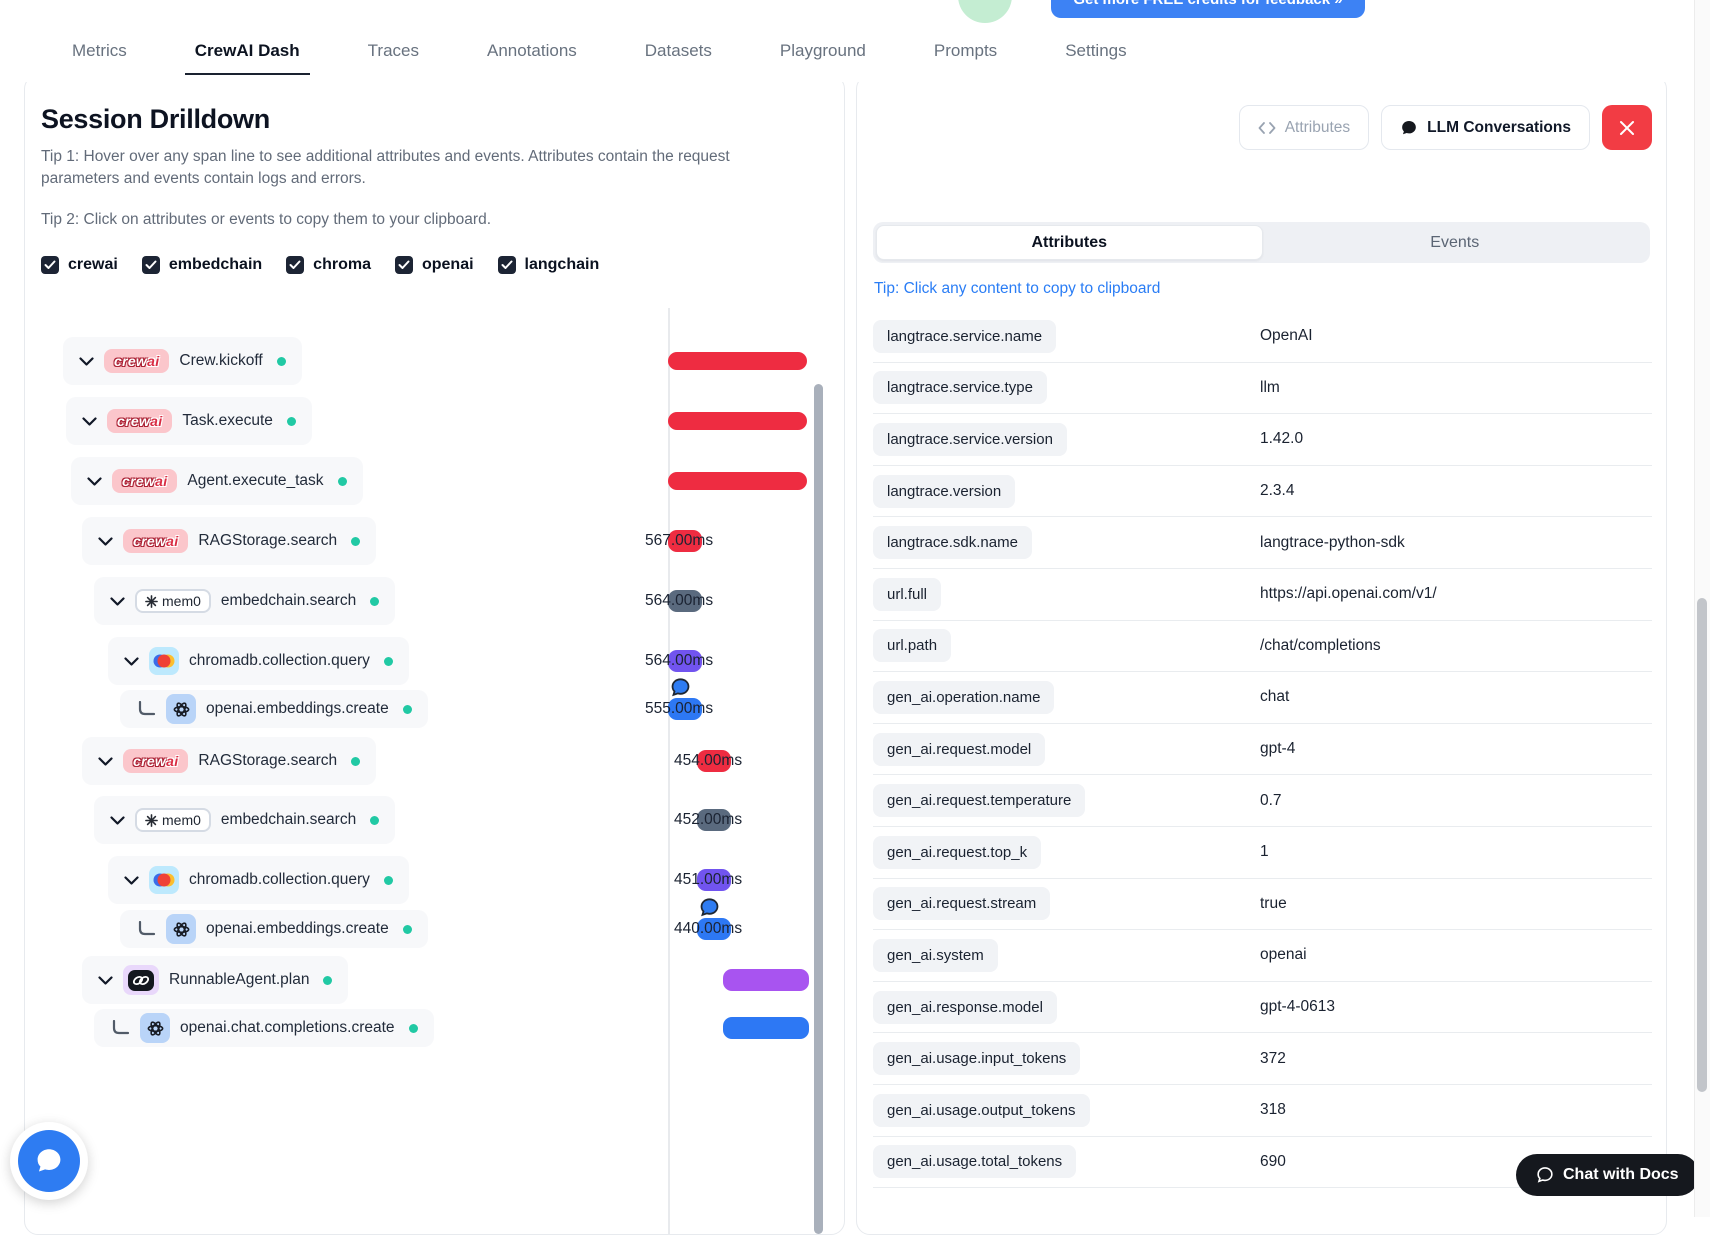  I want to click on attribute-value: https://api.openai.com/v1/, so click(1348, 594).